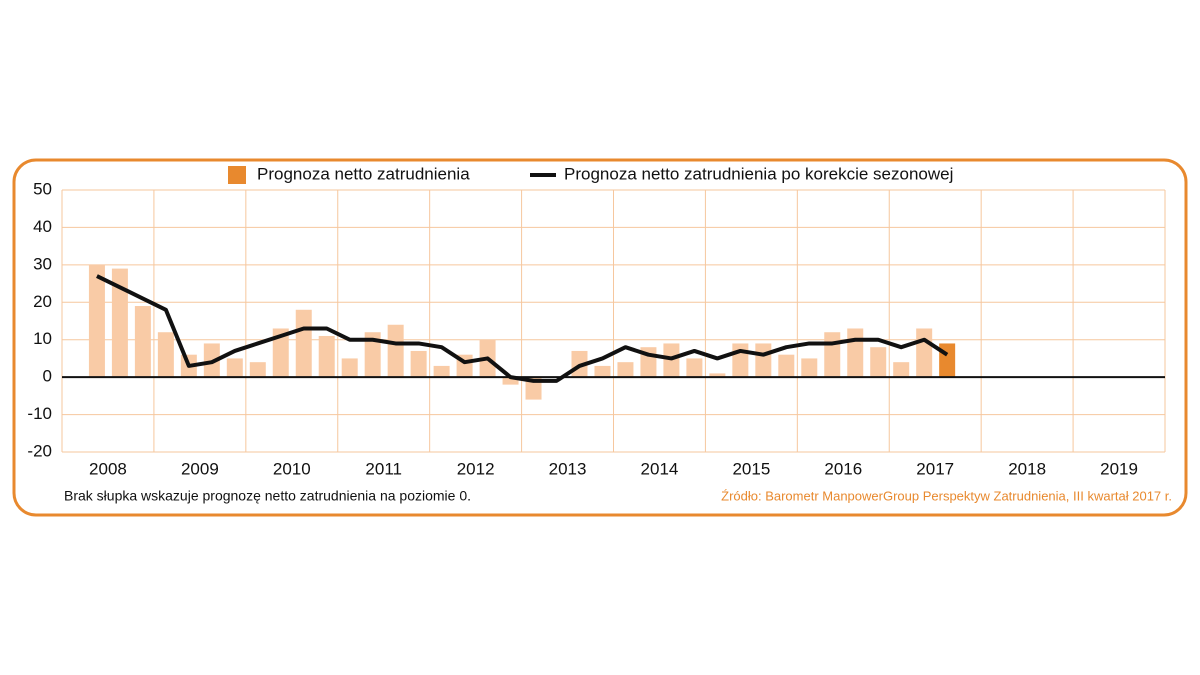  What do you see at coordinates (1119, 468) in the screenshot?
I see `x-tick-label: 2019` at bounding box center [1119, 468].